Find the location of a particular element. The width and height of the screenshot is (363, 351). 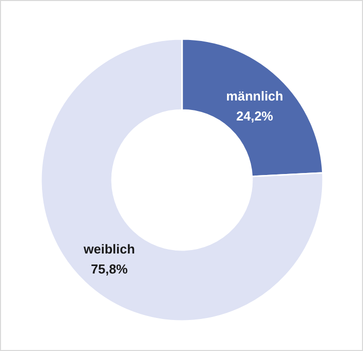

data-label: 75,8% is located at coordinates (109, 268).